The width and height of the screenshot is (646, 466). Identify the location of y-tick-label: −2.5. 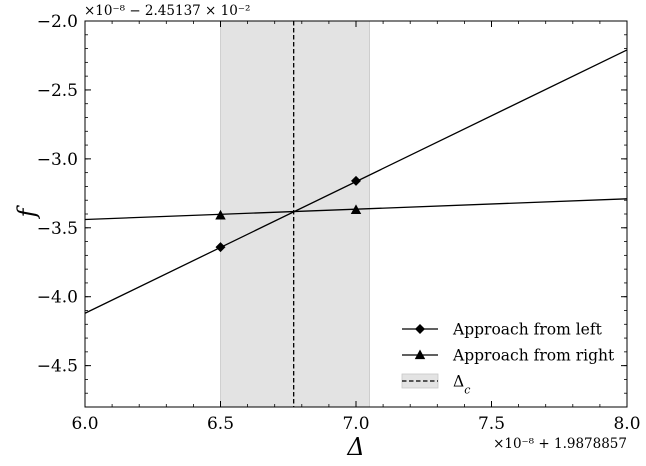
(57, 91).